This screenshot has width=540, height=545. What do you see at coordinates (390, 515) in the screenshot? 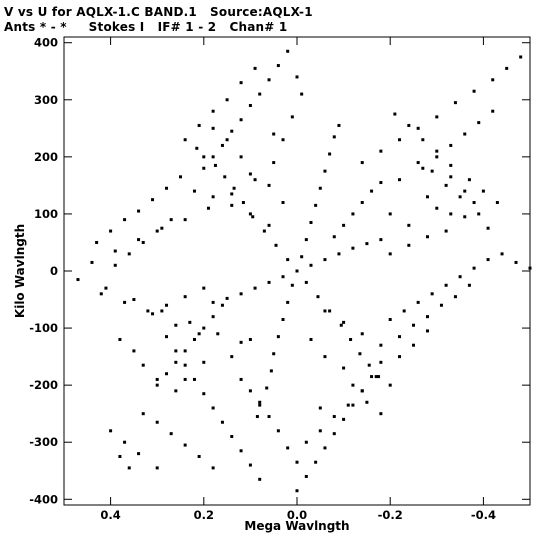
I see `x-tick-label: -0.2` at bounding box center [390, 515].